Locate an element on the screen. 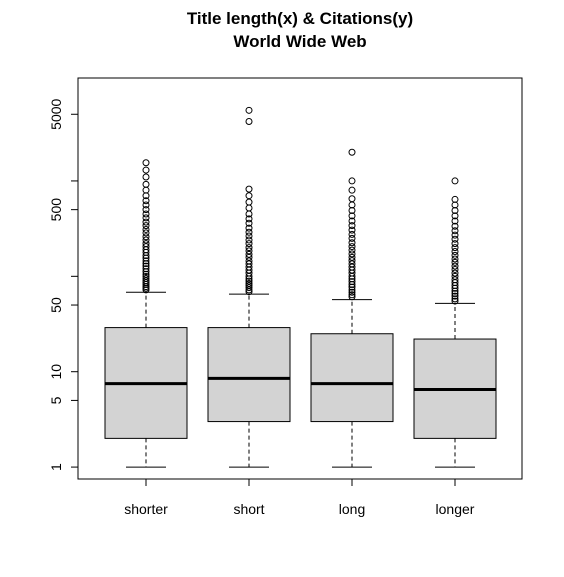  x-tick-label: short is located at coordinates (248, 509).